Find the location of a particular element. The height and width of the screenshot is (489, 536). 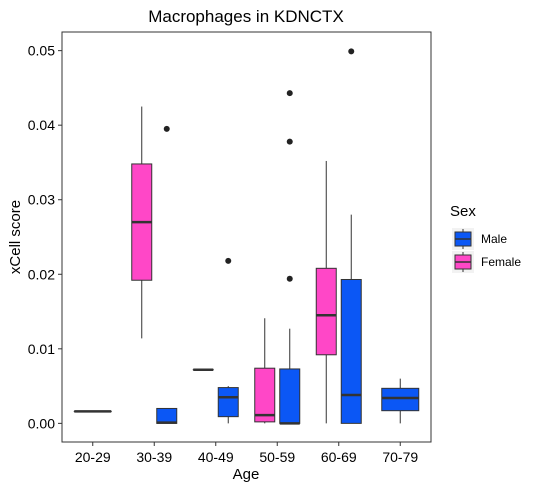

y-tick-label: 0.04 is located at coordinates (41, 125).